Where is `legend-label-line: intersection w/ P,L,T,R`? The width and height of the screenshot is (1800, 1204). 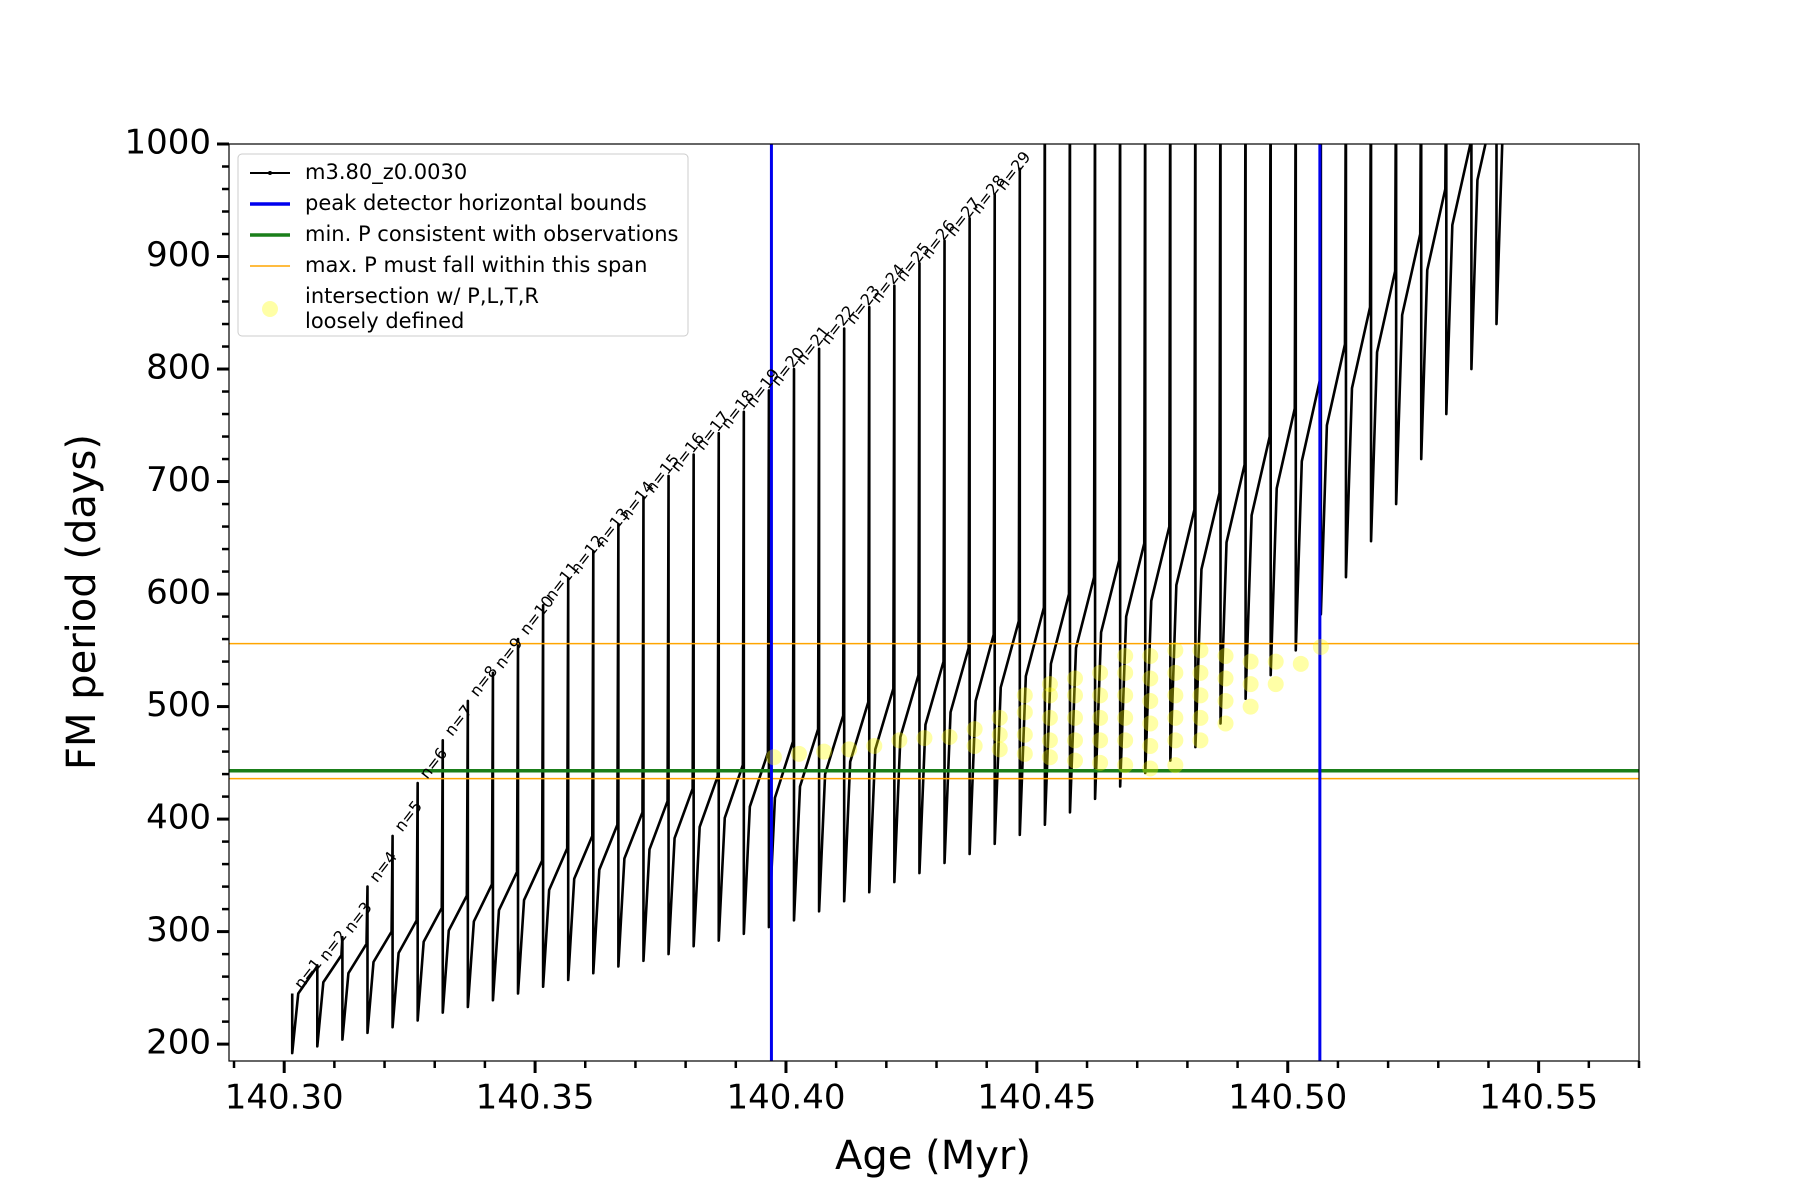
legend-label-line: intersection w/ P,L,T,R is located at coordinates (422, 296).